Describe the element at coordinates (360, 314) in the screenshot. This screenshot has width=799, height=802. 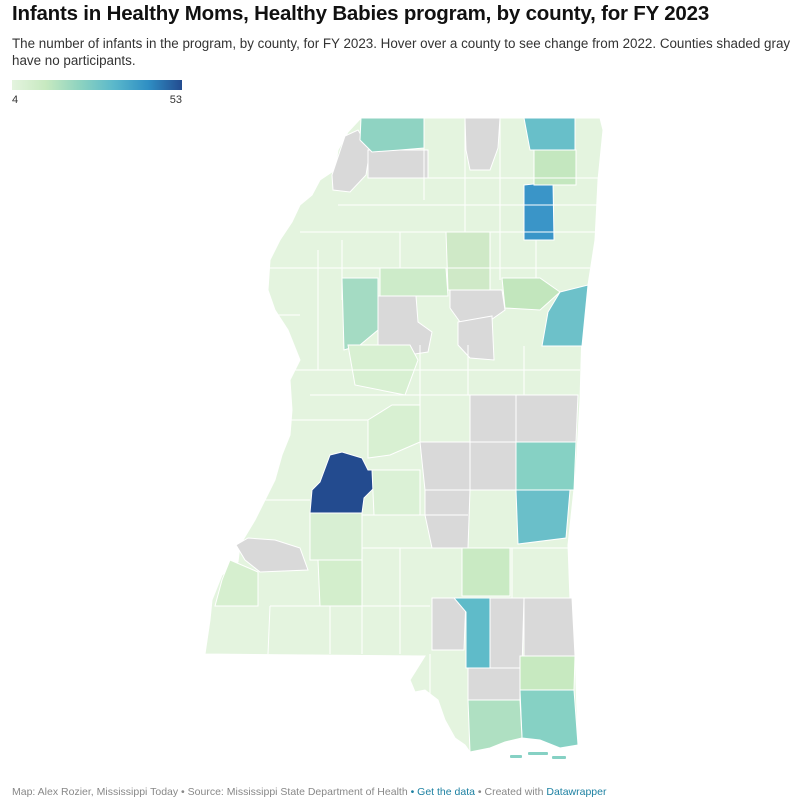
I see `county-humphreys` at that location.